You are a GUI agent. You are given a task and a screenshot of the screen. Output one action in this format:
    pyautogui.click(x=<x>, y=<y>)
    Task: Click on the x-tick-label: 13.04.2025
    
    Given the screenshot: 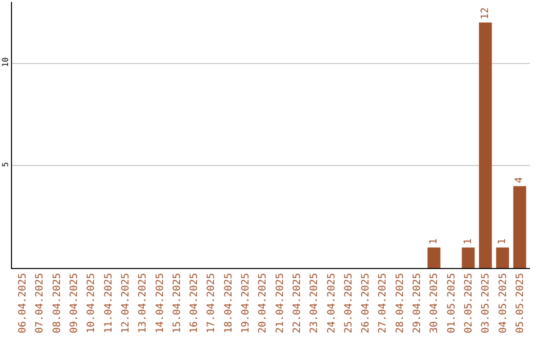 What is the action you would take?
    pyautogui.click(x=143, y=303)
    